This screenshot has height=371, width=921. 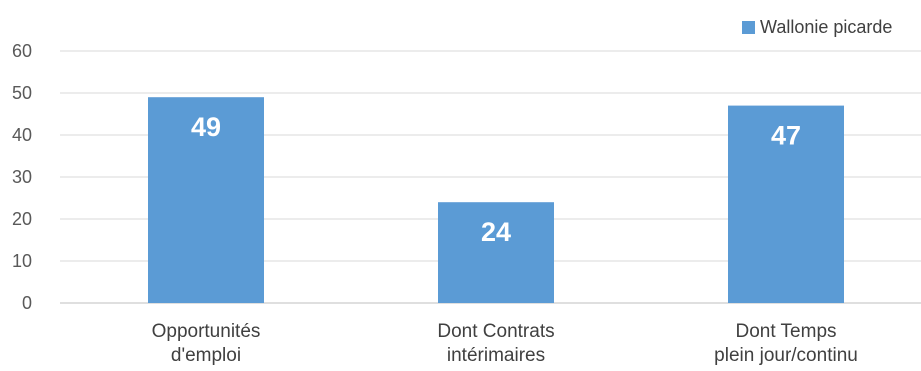 I want to click on y-tick-label: 60, so click(x=22, y=51).